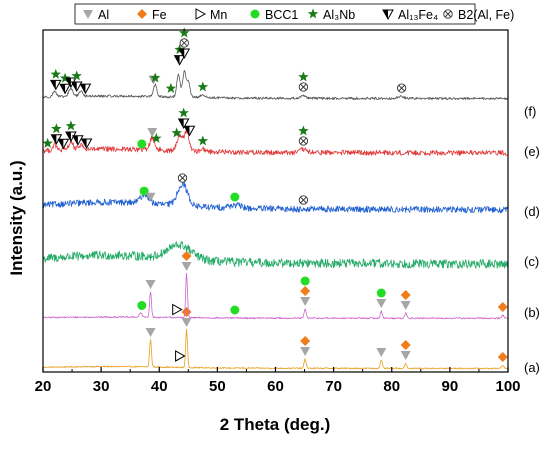 The height and width of the screenshot is (449, 550). I want to click on legend-item: Fe, so click(152, 15).